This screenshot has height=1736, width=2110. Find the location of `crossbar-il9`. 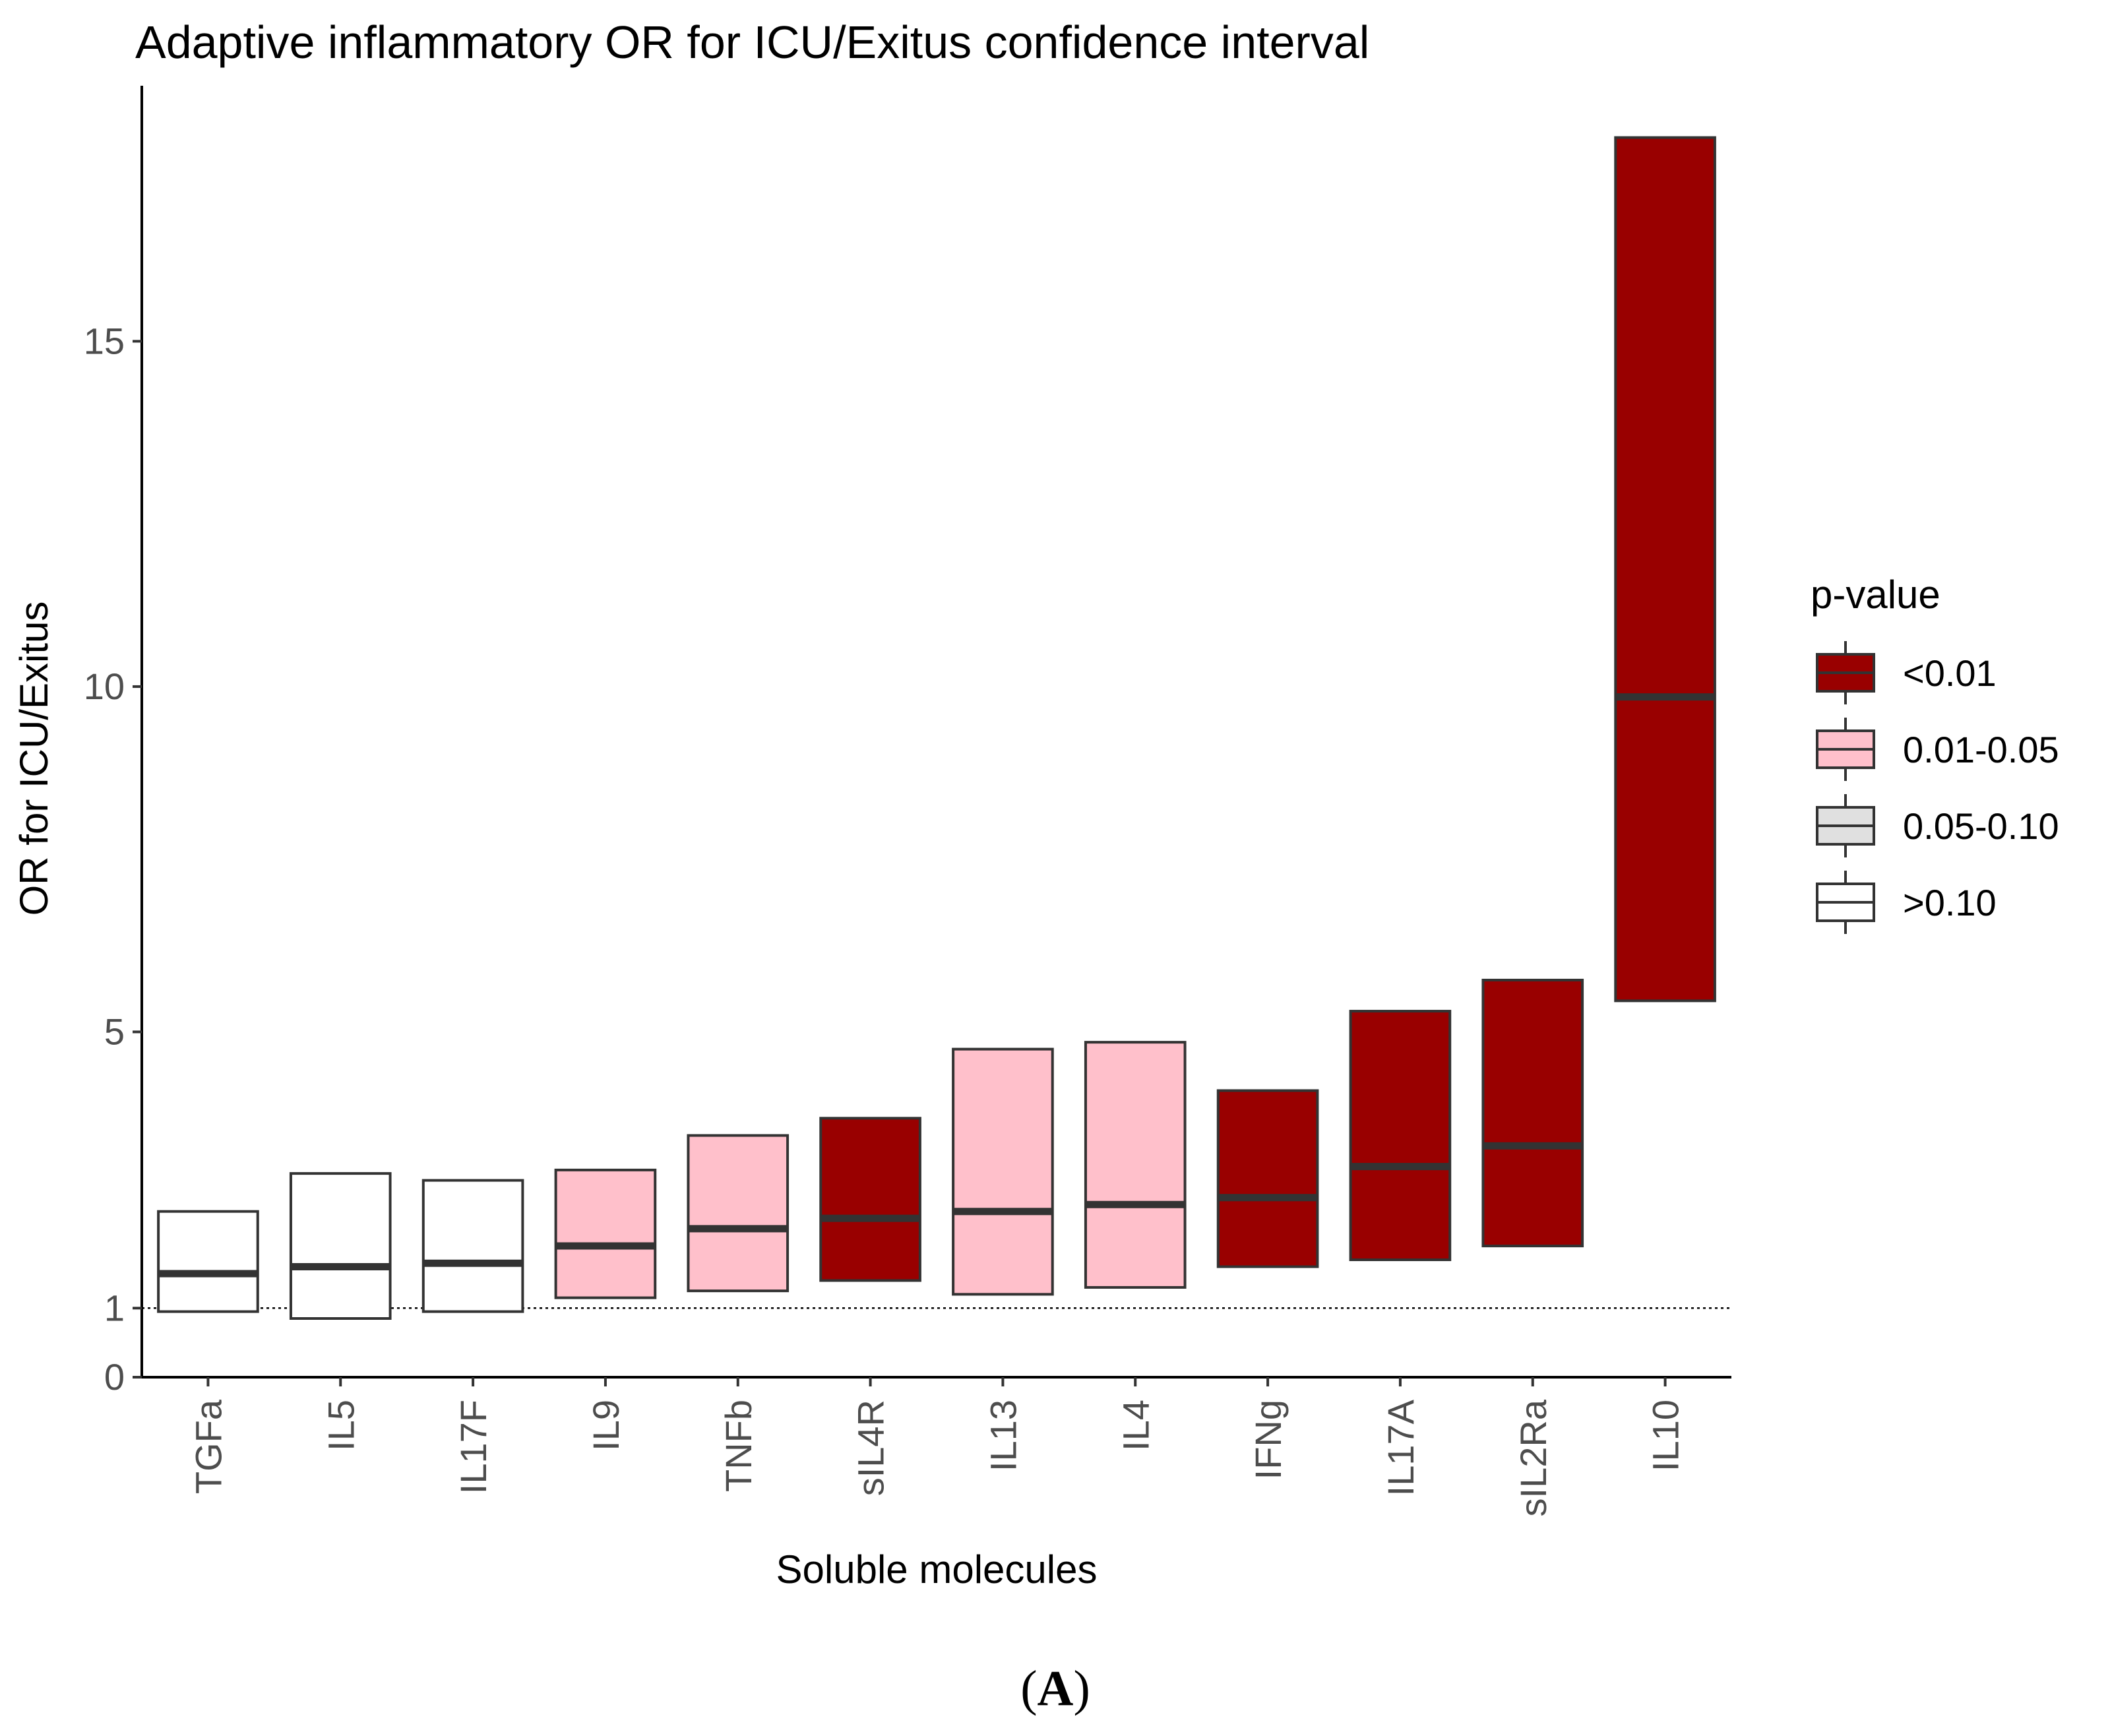

crossbar-il9 is located at coordinates (605, 1233).